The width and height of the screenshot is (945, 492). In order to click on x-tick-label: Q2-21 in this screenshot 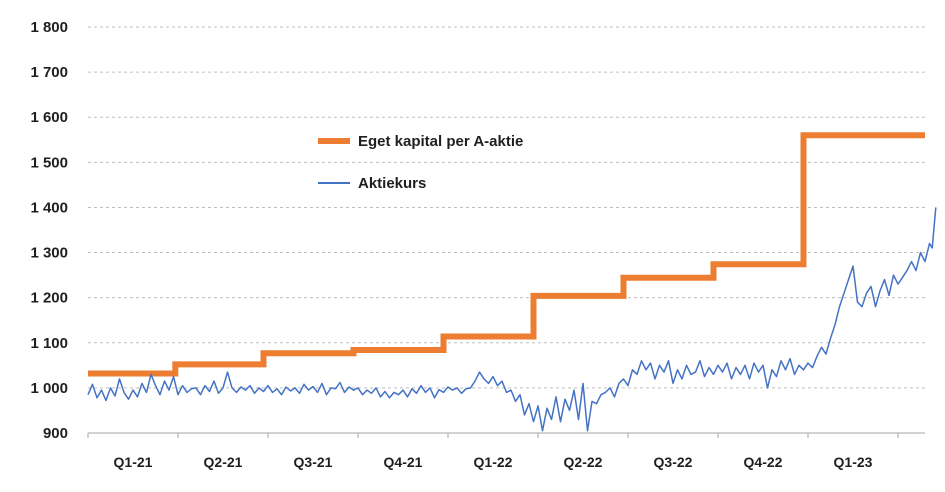, I will do `click(223, 462)`.